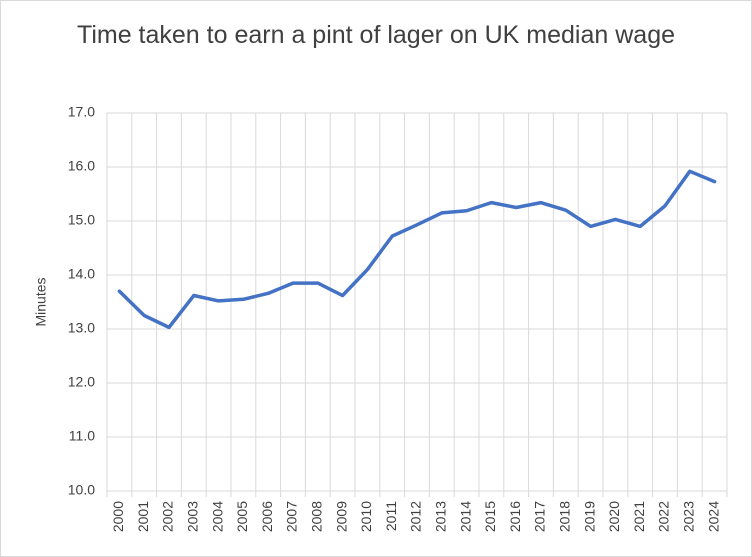 Image resolution: width=752 pixels, height=557 pixels. What do you see at coordinates (416, 516) in the screenshot?
I see `x-tick-label: 2012` at bounding box center [416, 516].